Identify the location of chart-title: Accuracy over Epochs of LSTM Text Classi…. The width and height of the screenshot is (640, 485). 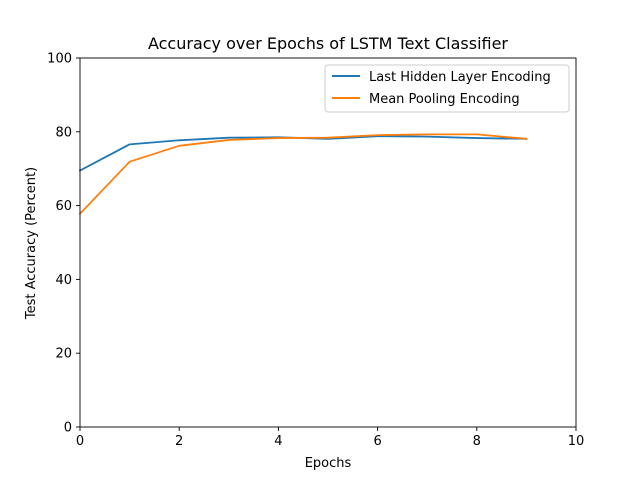
(328, 43).